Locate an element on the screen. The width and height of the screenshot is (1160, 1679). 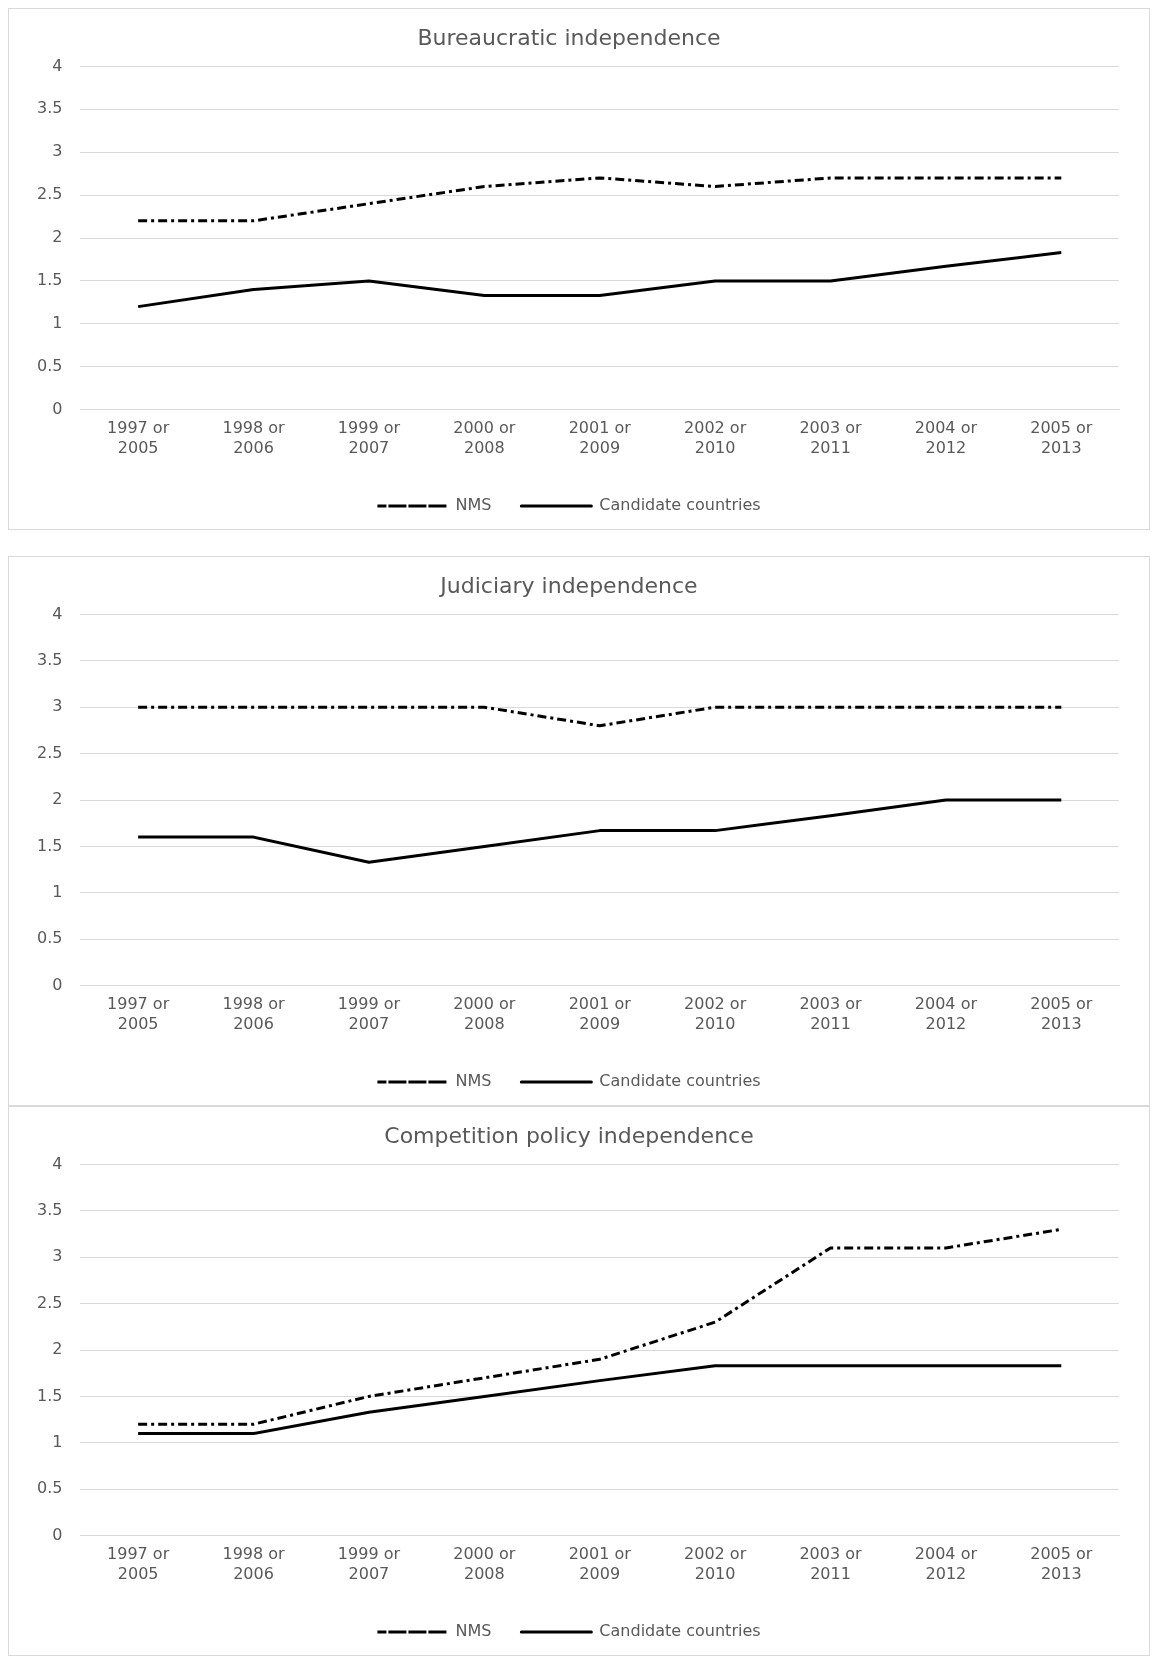
chart-title: Bureaucratic independence is located at coordinates (569, 37).